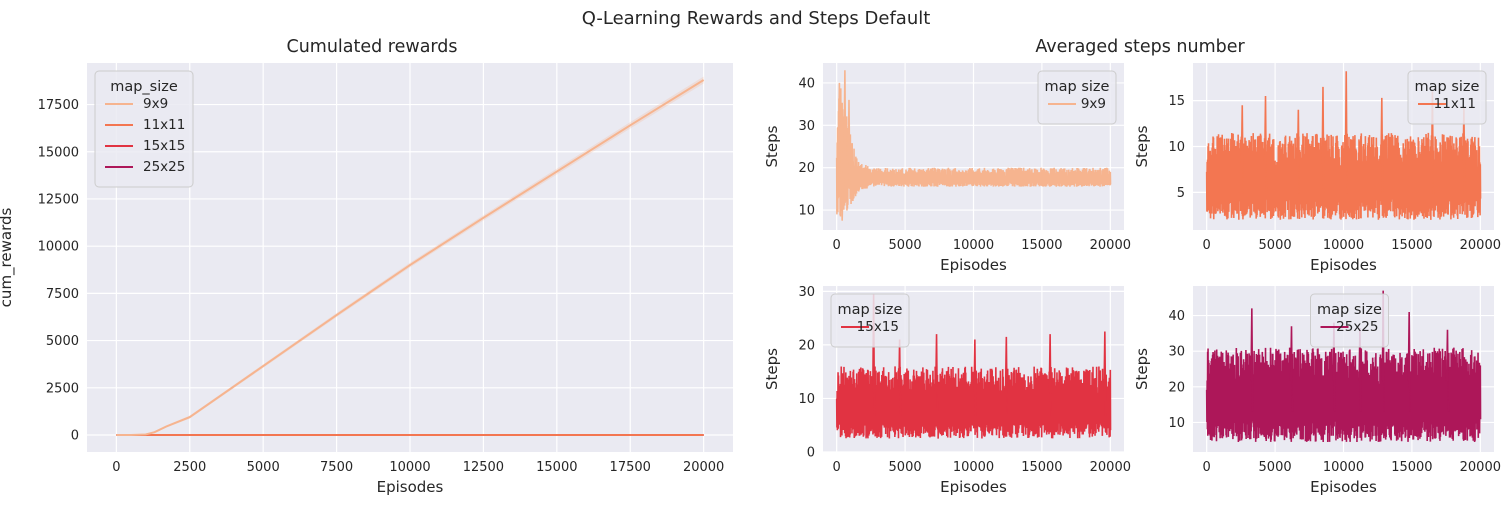  I want to click on steps-line-steps_15x15, so click(973, 402).